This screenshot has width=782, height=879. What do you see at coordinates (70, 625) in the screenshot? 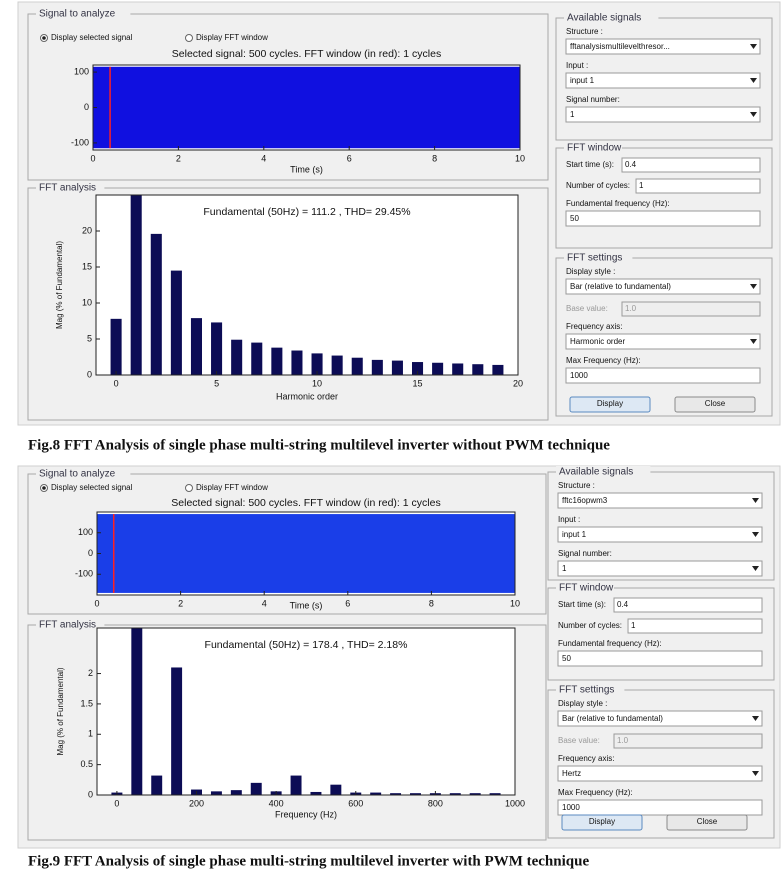
I see `fft-panel-title-bg` at bounding box center [70, 625].